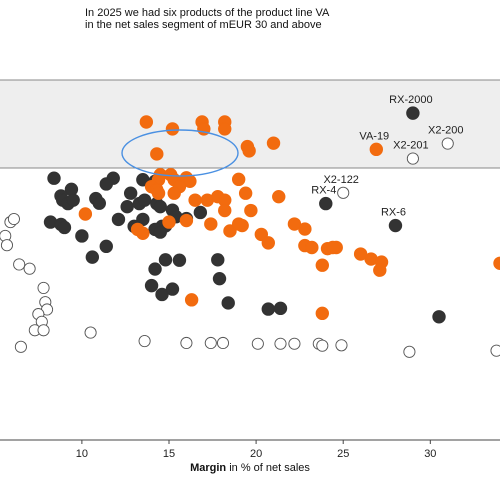 Image resolution: width=500 pixels, height=500 pixels. I want to click on point-label: X2-201, so click(410, 146).